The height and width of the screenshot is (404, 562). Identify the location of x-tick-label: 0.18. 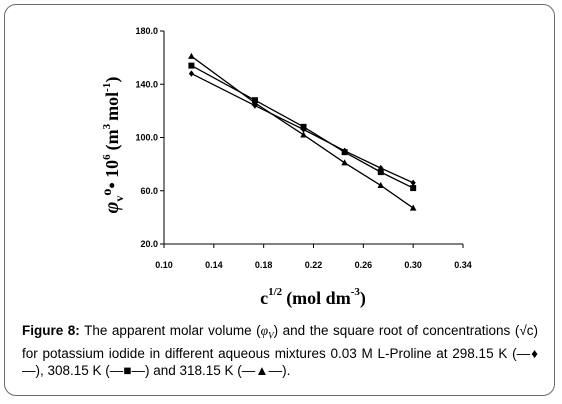
(264, 265).